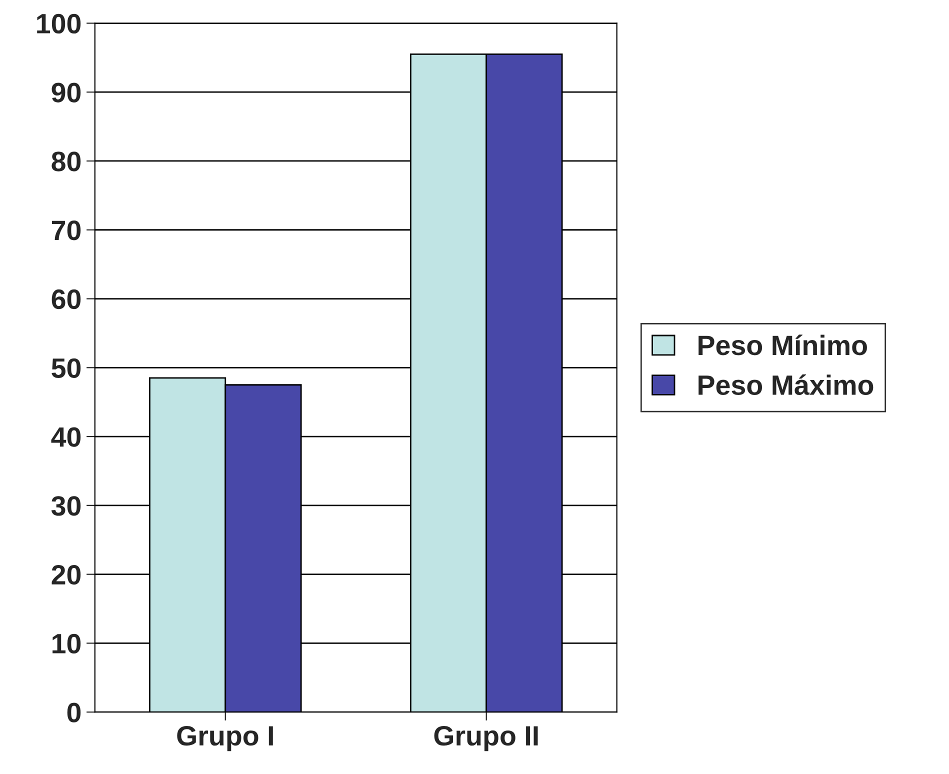 Image resolution: width=949 pixels, height=774 pixels. What do you see at coordinates (486, 739) in the screenshot?
I see `x-tick-label: Grupo II` at bounding box center [486, 739].